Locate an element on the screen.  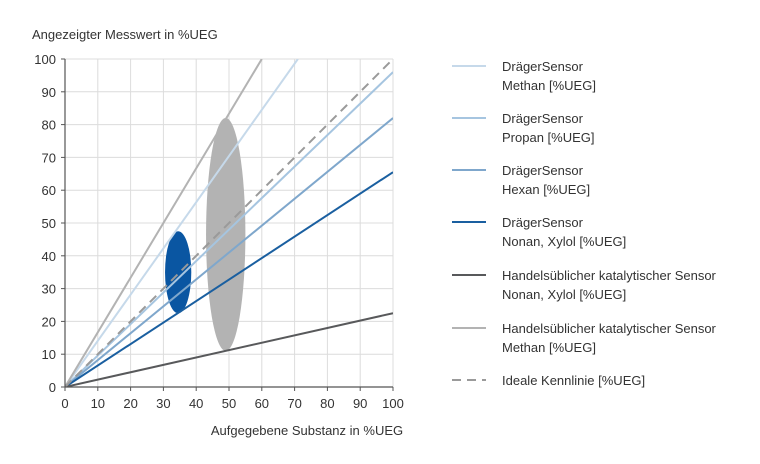
y-tick-label: 70 is located at coordinates (49, 157).